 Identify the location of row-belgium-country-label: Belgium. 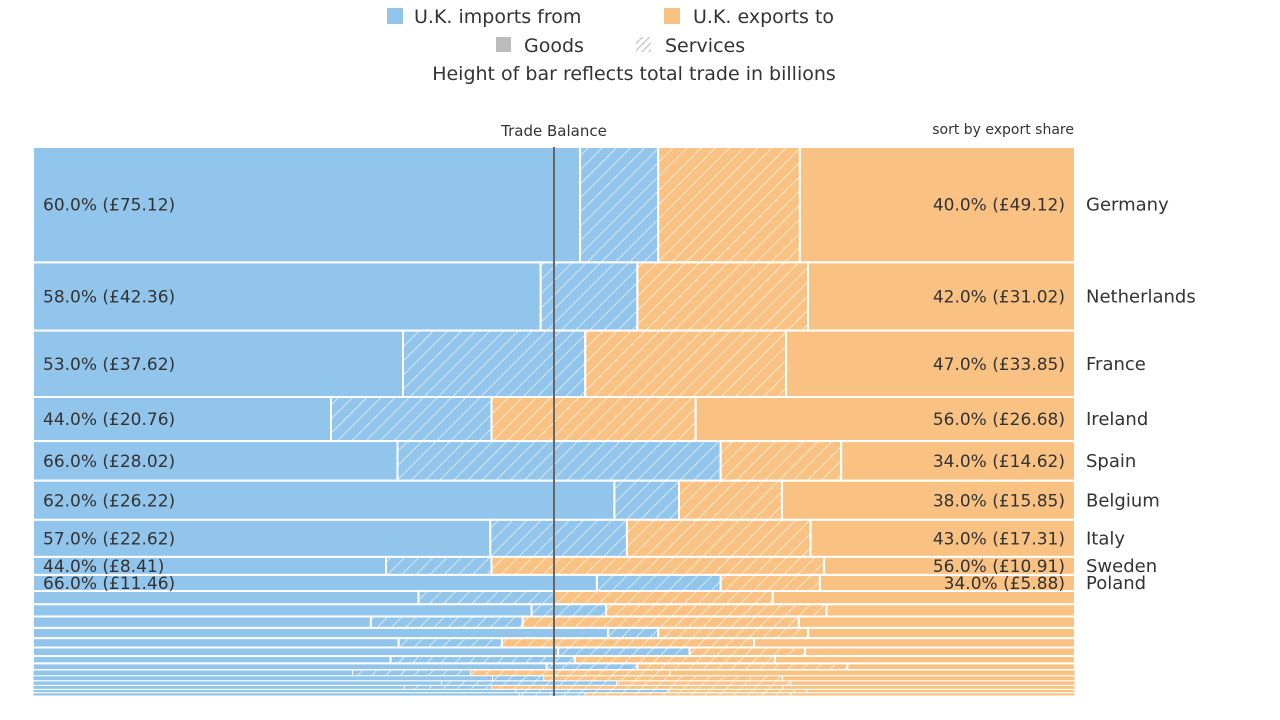
(1123, 500).